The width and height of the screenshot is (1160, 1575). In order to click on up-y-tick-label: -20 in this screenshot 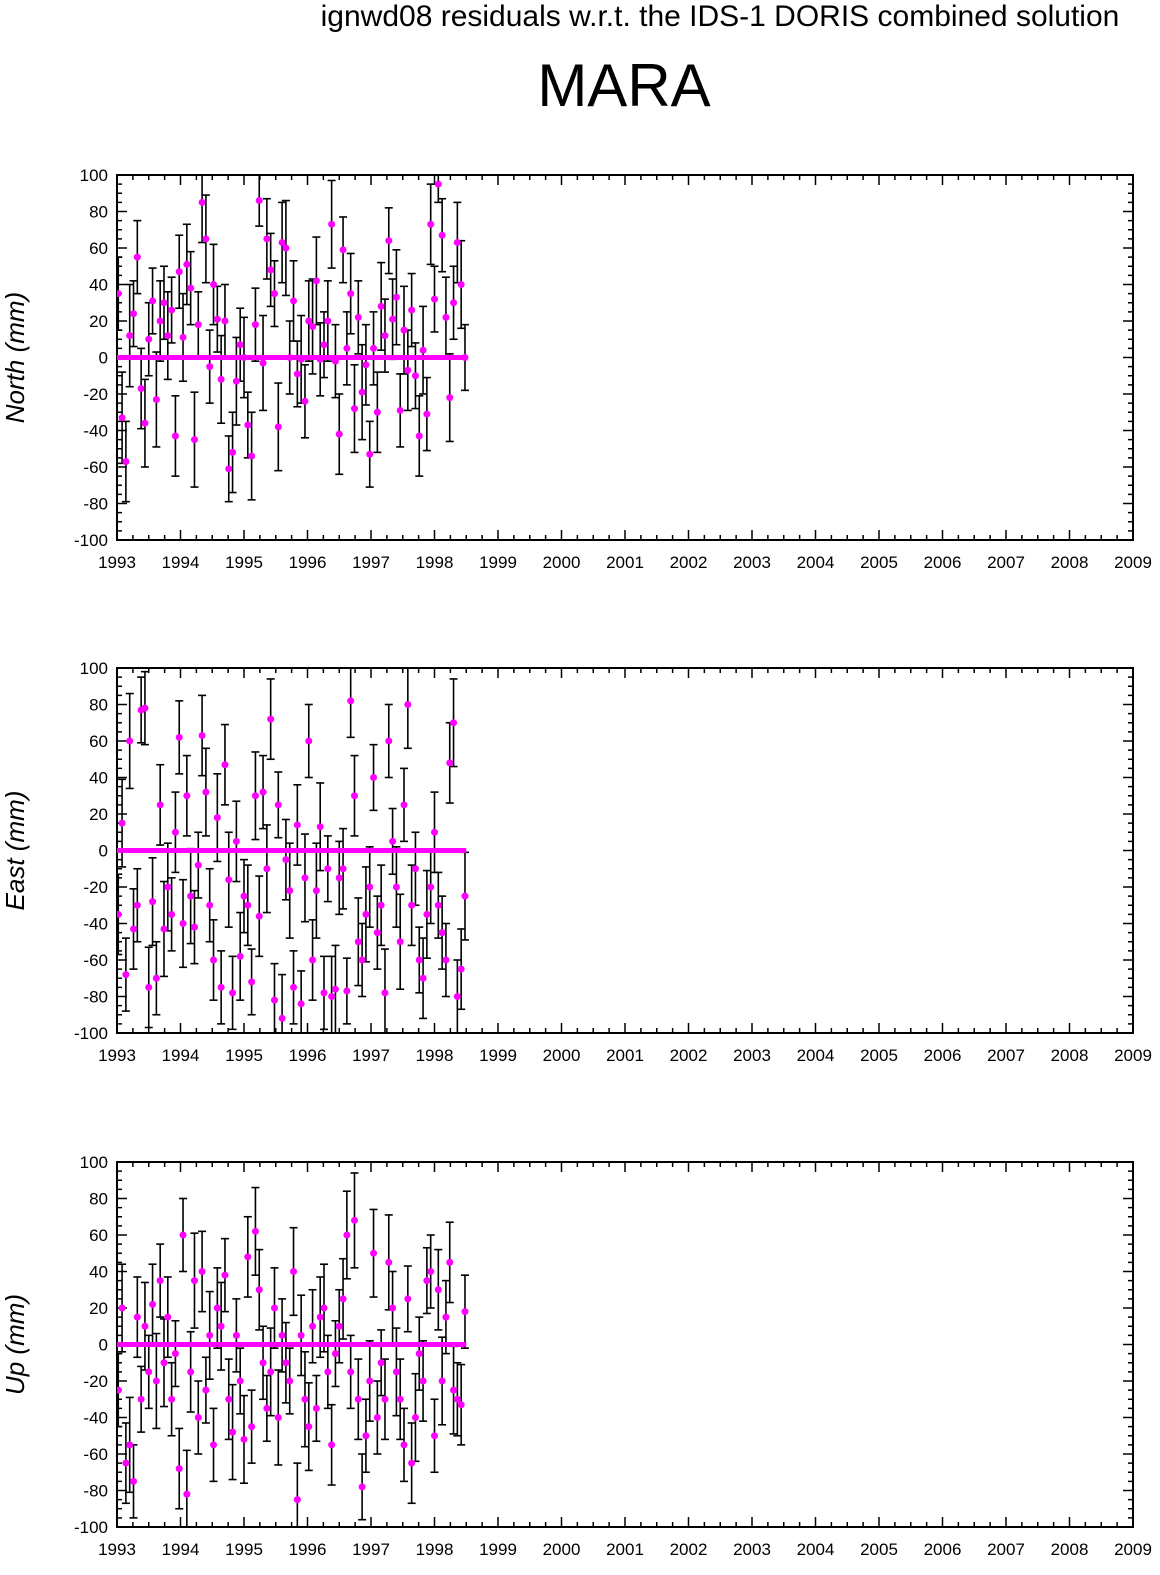, I will do `click(95, 1381)`.